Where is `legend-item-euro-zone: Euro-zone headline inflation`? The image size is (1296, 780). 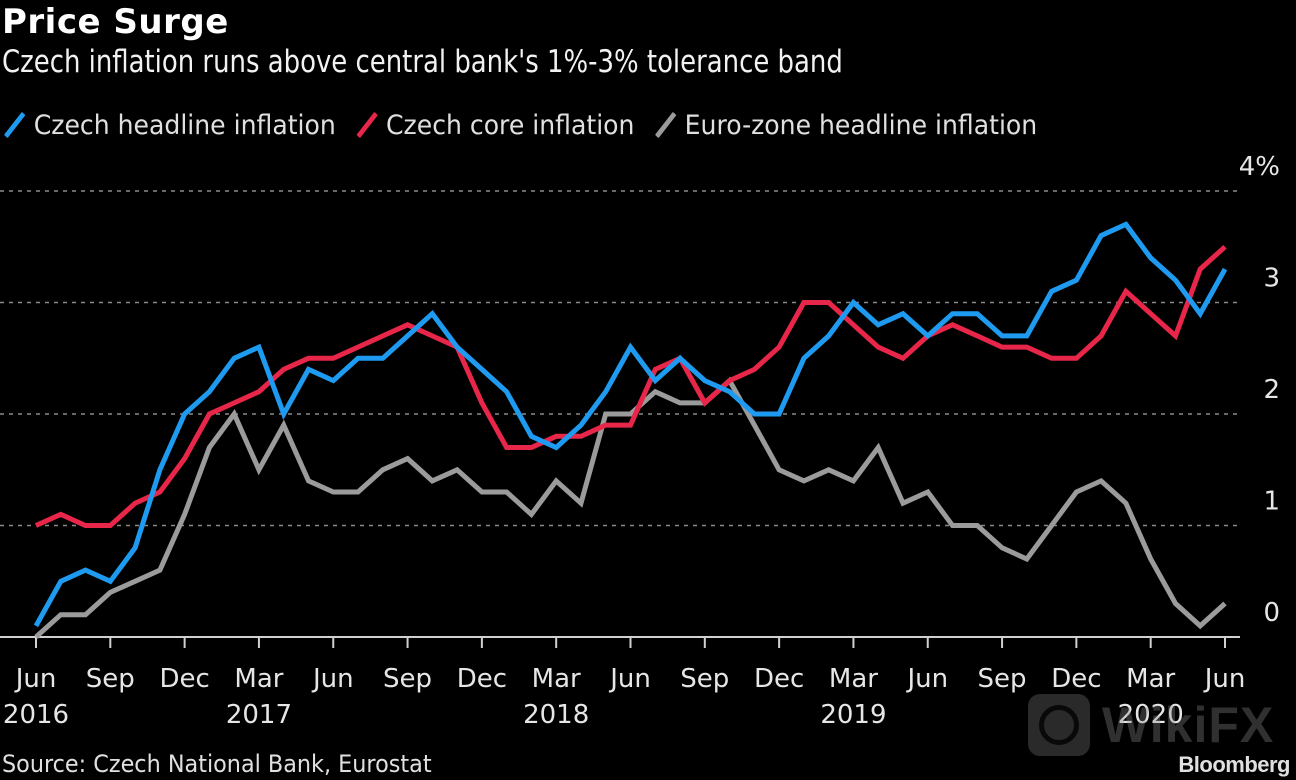
legend-item-euro-zone: Euro-zone headline inflation is located at coordinates (846, 125).